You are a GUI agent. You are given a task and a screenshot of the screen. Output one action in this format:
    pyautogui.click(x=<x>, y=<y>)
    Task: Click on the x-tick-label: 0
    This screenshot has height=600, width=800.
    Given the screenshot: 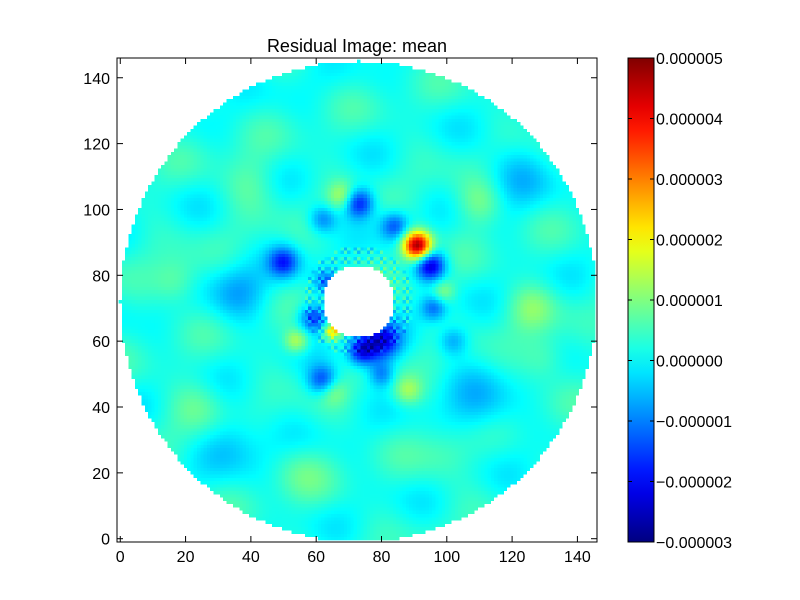 What is the action you would take?
    pyautogui.click(x=120, y=557)
    